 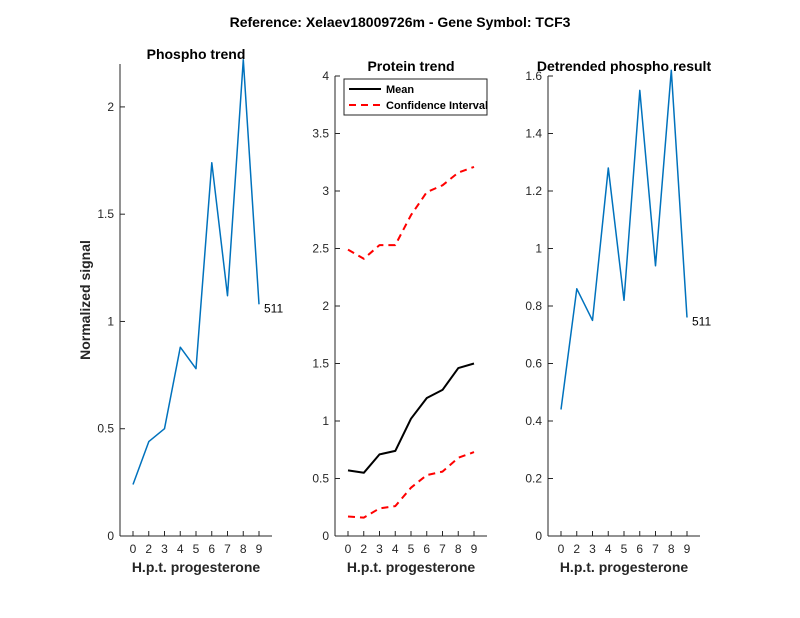 I want to click on chart-0-title: Phospho trend, so click(x=196, y=54).